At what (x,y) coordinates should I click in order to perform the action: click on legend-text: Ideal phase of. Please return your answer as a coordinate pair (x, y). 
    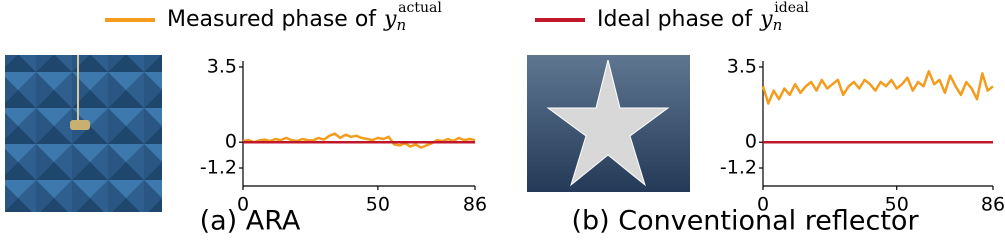
    Looking at the image, I should click on (675, 19).